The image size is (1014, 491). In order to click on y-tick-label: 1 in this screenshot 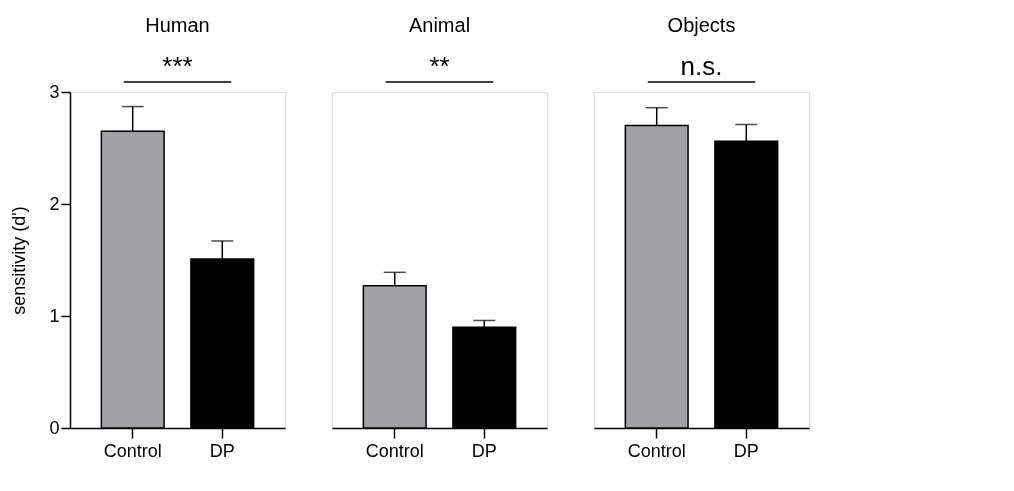, I will do `click(54, 315)`.